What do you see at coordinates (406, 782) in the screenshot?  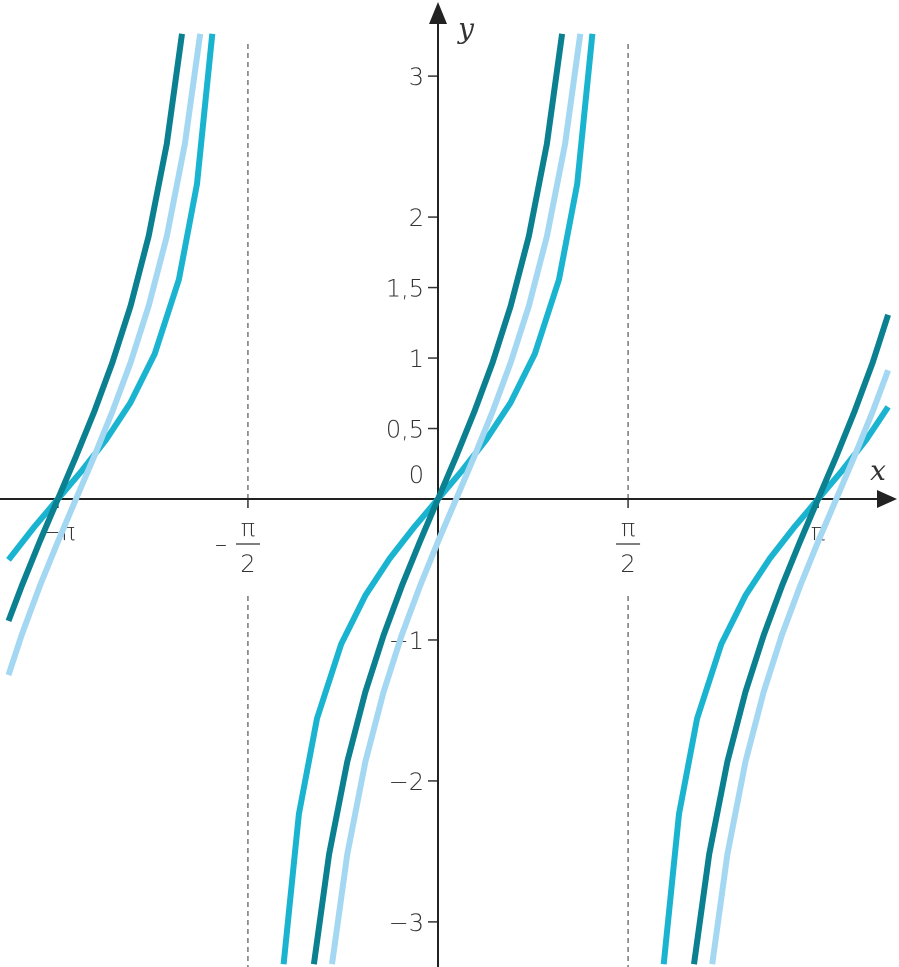 I see `y-tick-label: −2` at bounding box center [406, 782].